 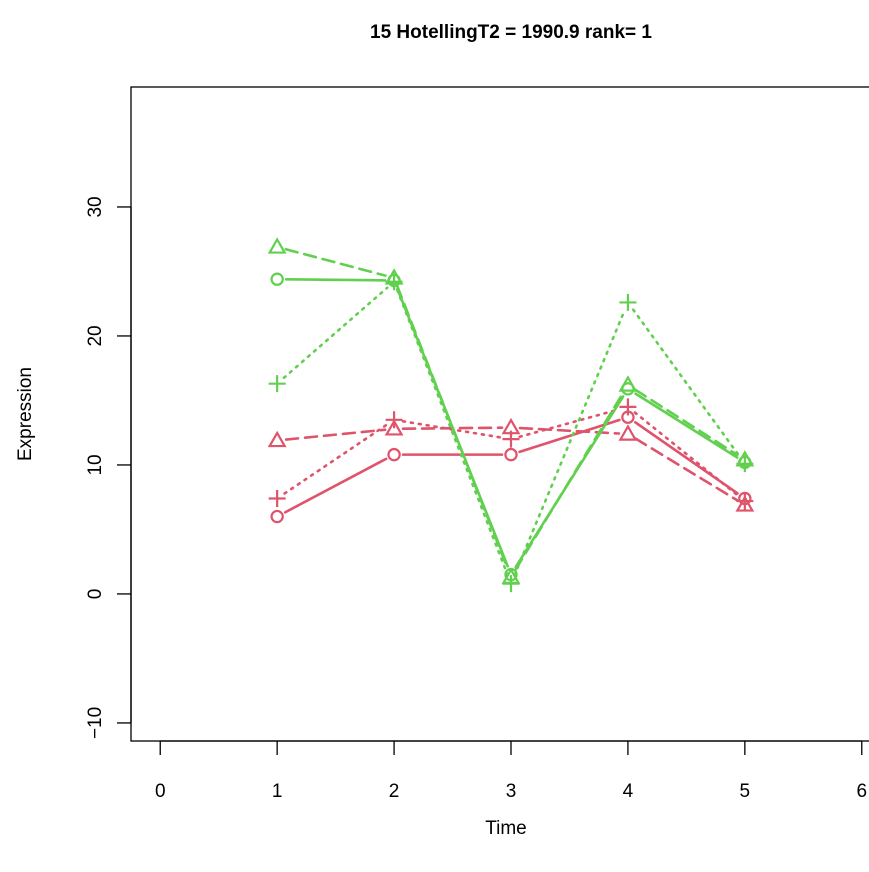 What do you see at coordinates (160, 791) in the screenshot?
I see `x-tick-label: 0` at bounding box center [160, 791].